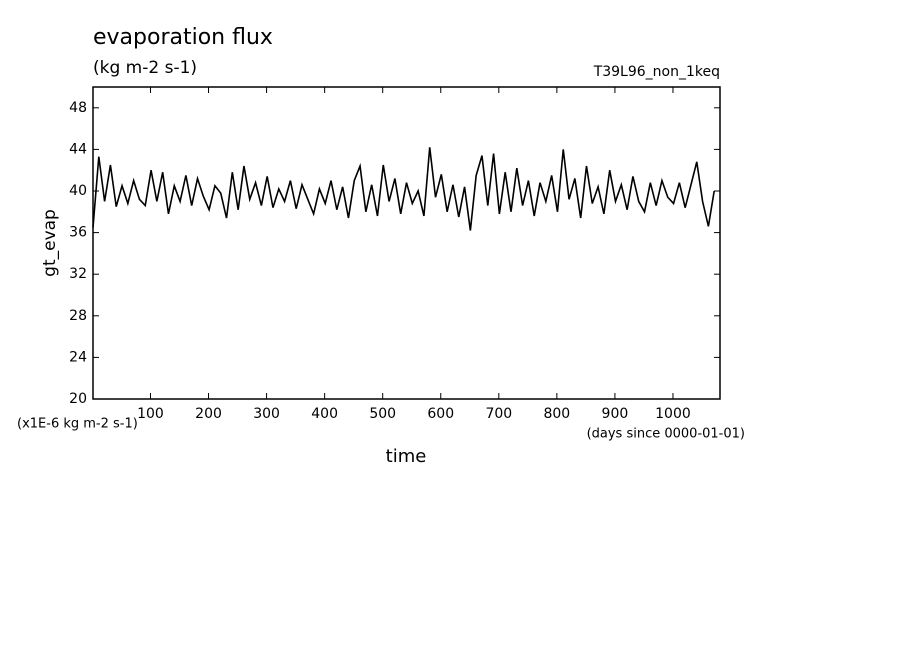  What do you see at coordinates (666, 434) in the screenshot?
I see `x-unit: (days since 0000-01-01)` at bounding box center [666, 434].